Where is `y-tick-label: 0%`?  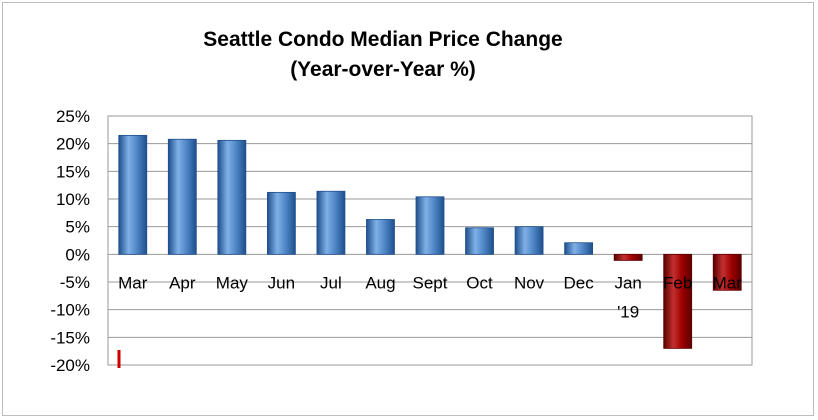
y-tick-label: 0% is located at coordinates (77, 254).